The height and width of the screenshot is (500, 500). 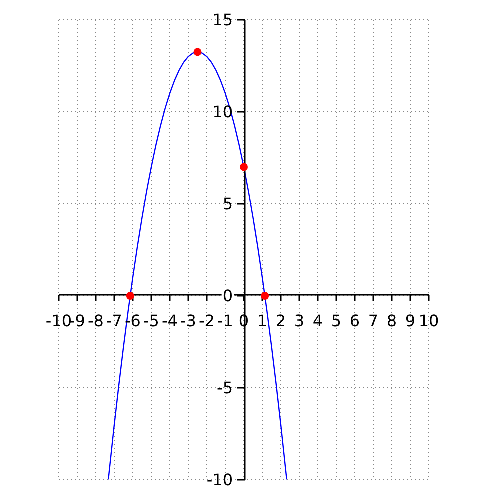 I want to click on x-tick-label: -1, so click(x=226, y=320).